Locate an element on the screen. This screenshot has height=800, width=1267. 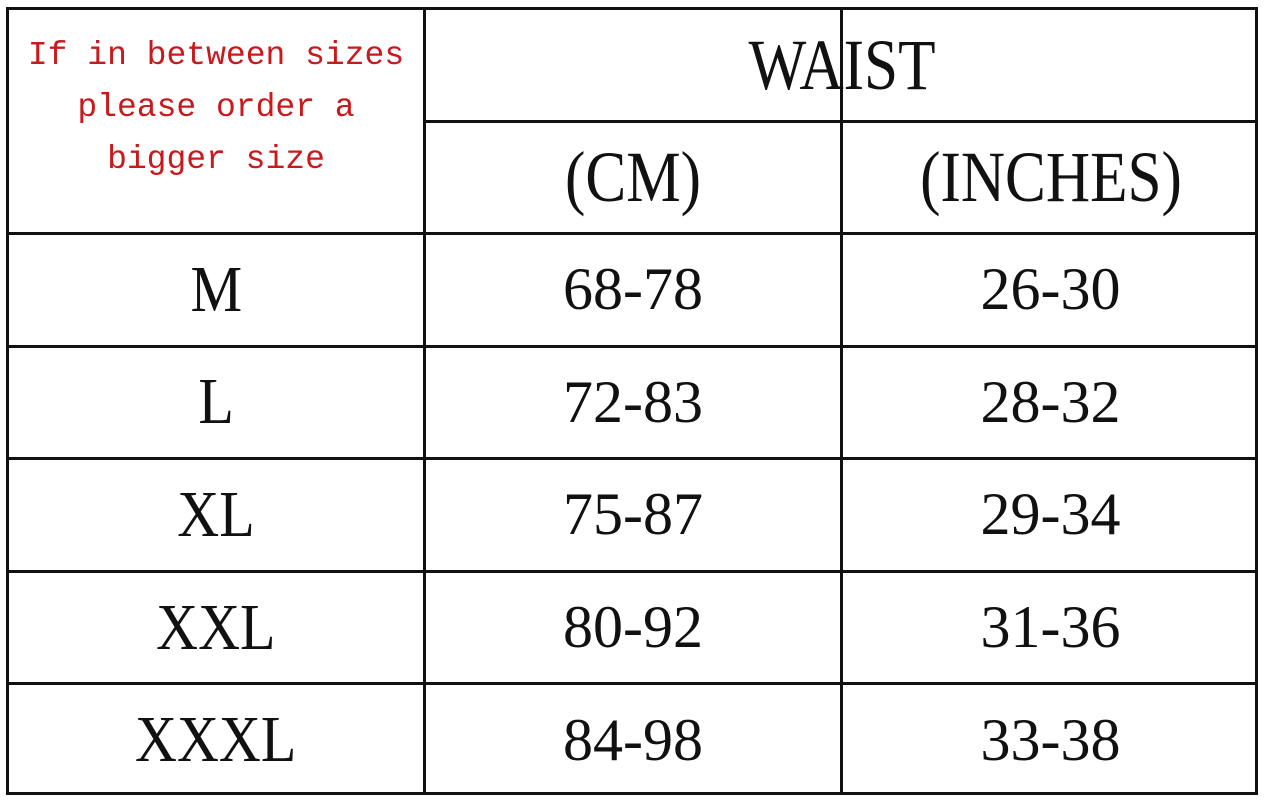
note-line: If in between sizes is located at coordinates (216, 55).